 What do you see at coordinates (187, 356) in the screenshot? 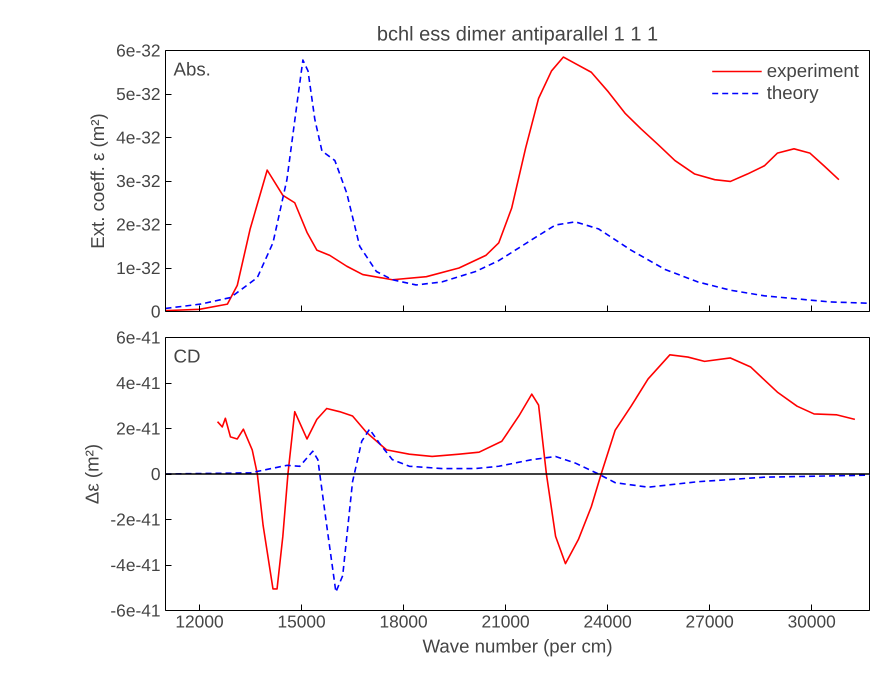
I see `annotation: CD` at bounding box center [187, 356].